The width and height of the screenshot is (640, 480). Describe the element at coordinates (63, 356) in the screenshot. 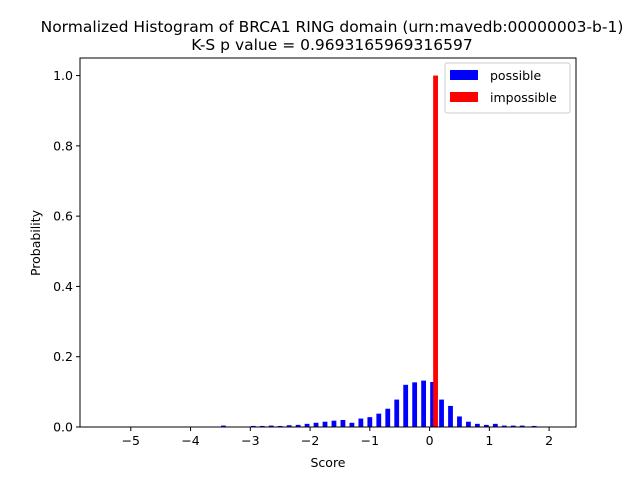

I see `y-tick-label: 0.2` at that location.